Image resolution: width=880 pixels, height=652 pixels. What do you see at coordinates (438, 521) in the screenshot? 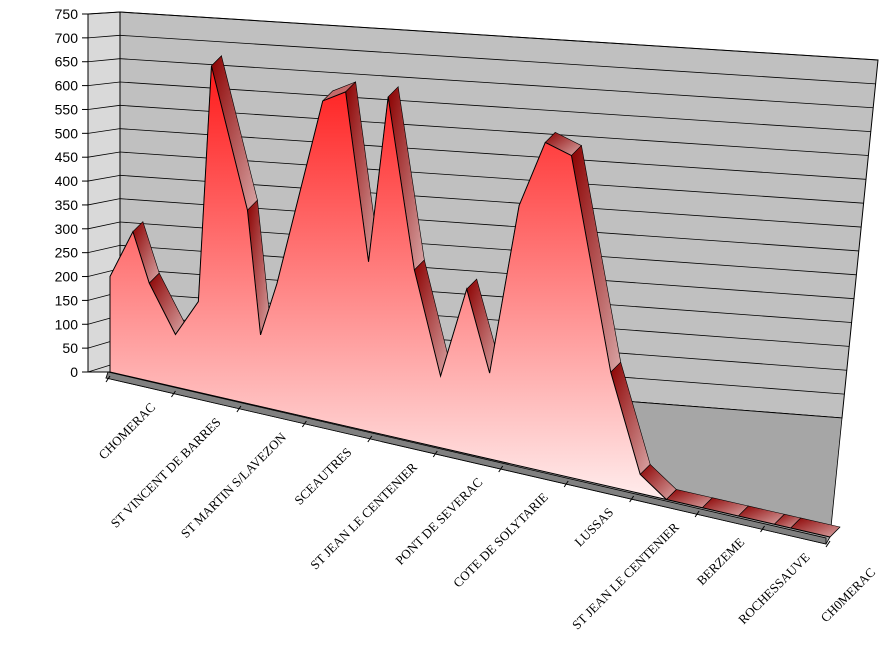
I see `x-category-label: PONT DE SEVERAC` at bounding box center [438, 521].